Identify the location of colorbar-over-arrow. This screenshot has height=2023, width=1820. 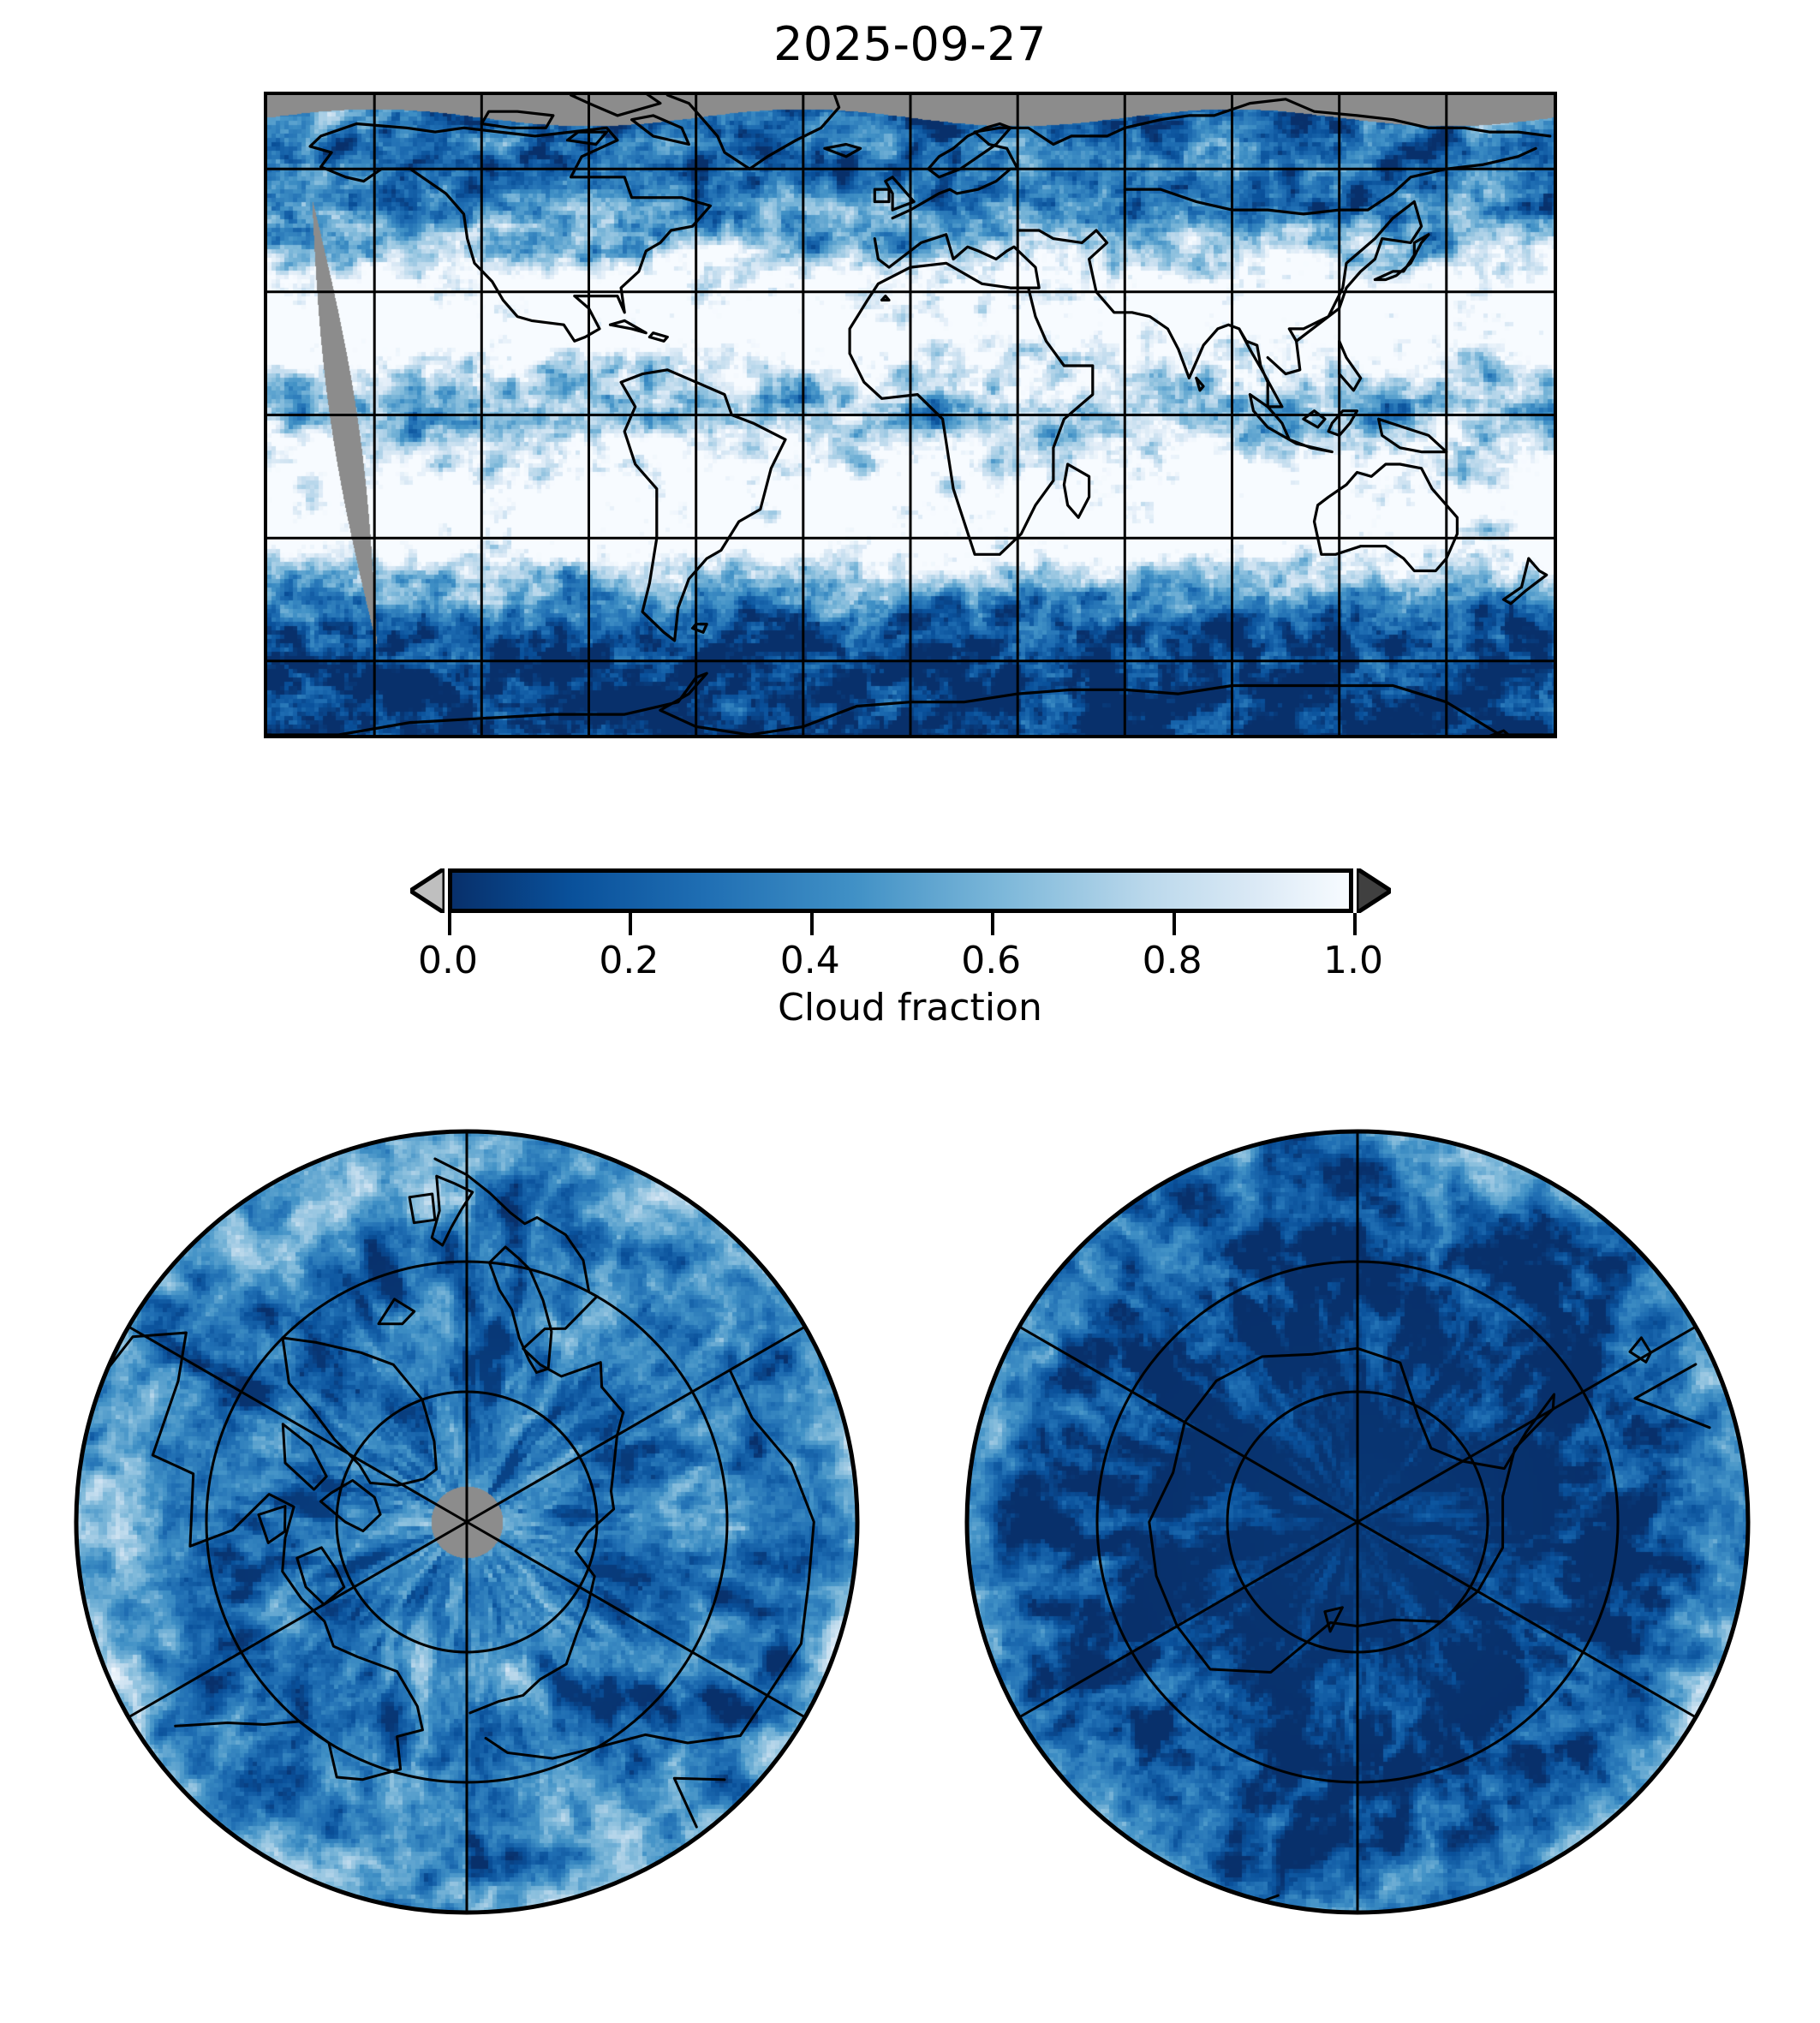
(1374, 891).